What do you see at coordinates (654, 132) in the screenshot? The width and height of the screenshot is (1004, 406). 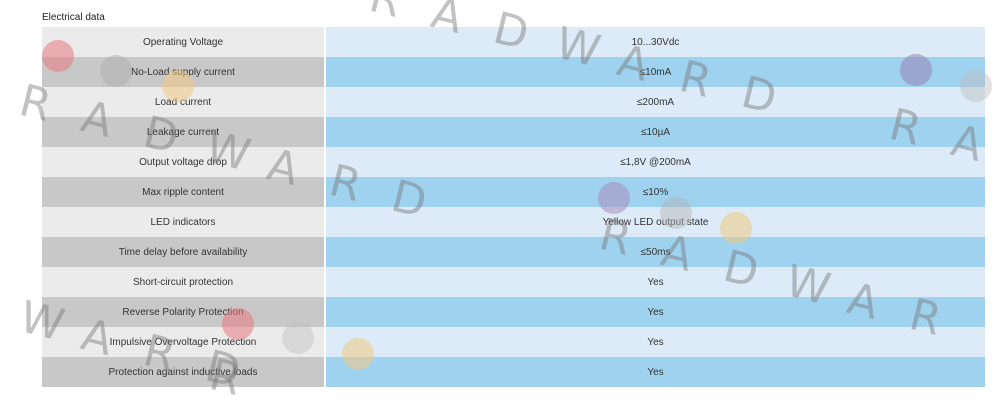 I see `row-value: ≤10µA` at bounding box center [654, 132].